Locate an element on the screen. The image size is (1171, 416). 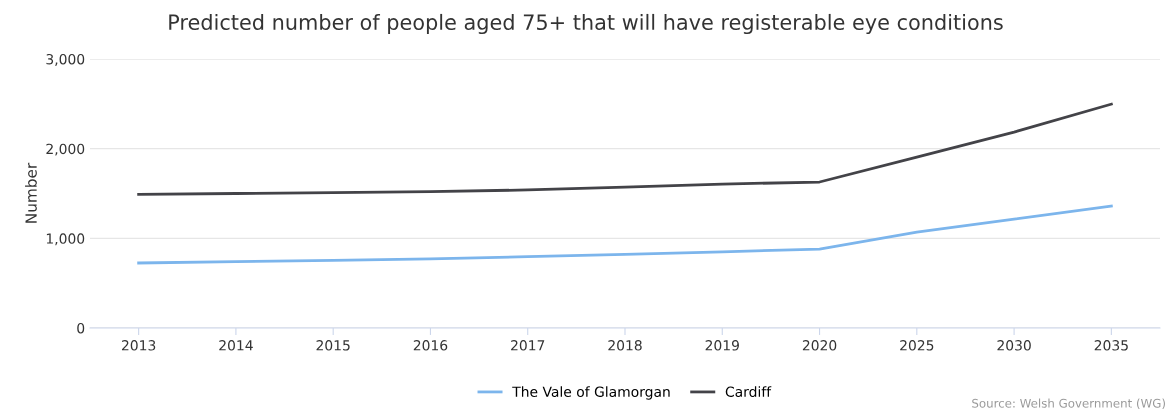
x-tick-label: 2016 is located at coordinates (430, 345).